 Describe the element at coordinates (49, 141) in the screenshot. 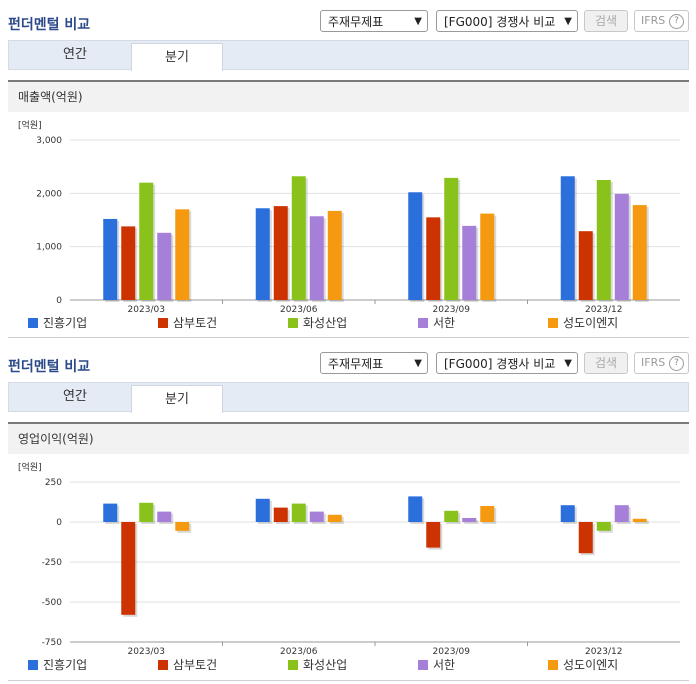

I see `y-tick-label: 3,000` at that location.